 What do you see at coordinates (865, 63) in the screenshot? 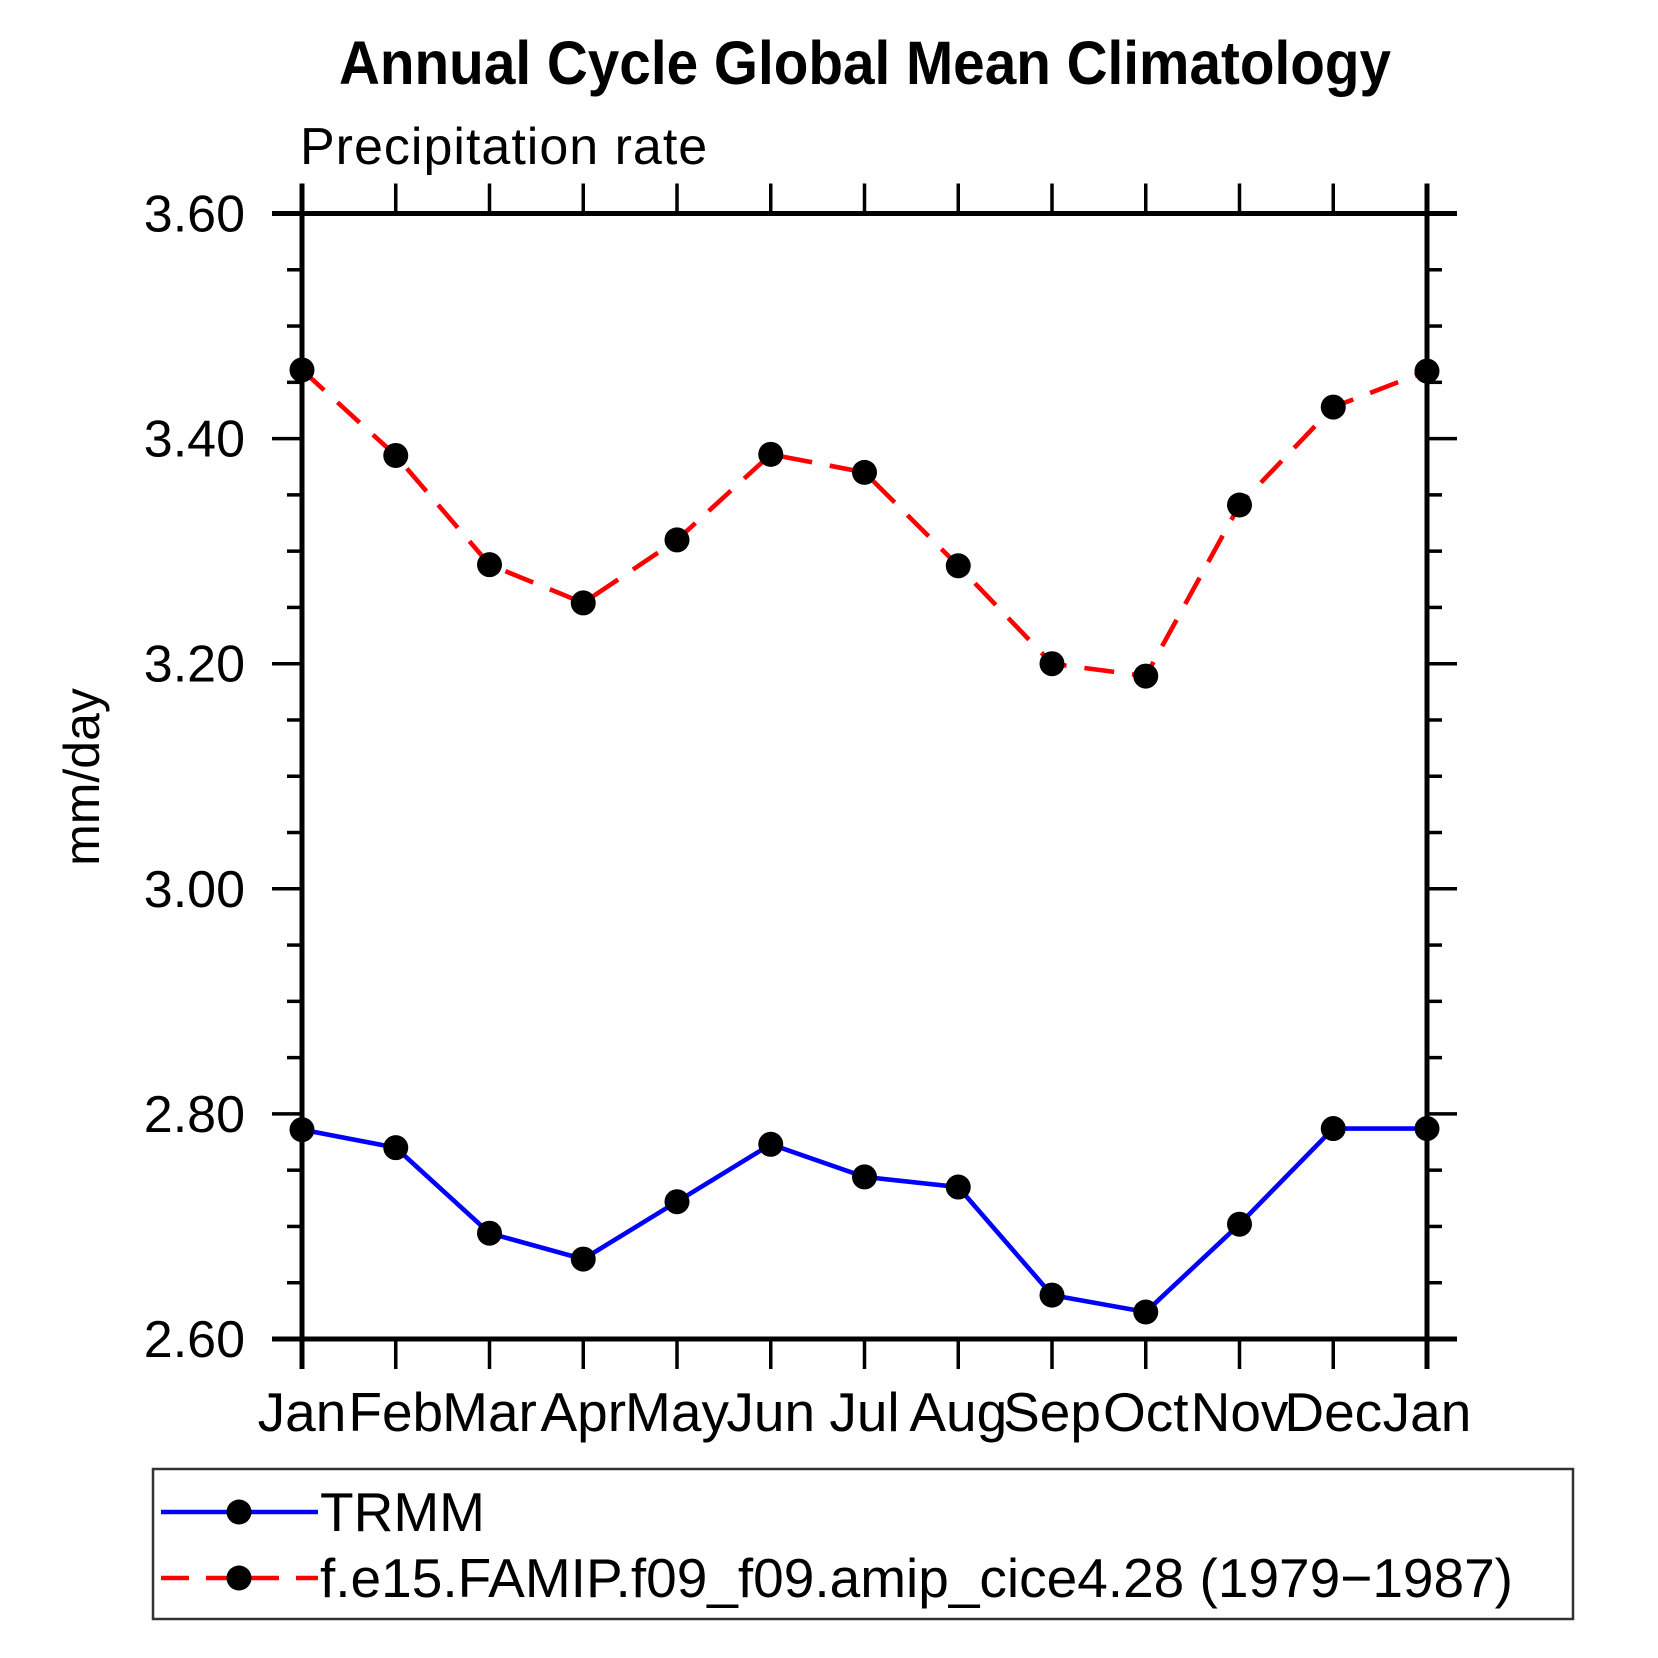
I see `chart-title: Annual Cycle Global Mean Climatology` at bounding box center [865, 63].